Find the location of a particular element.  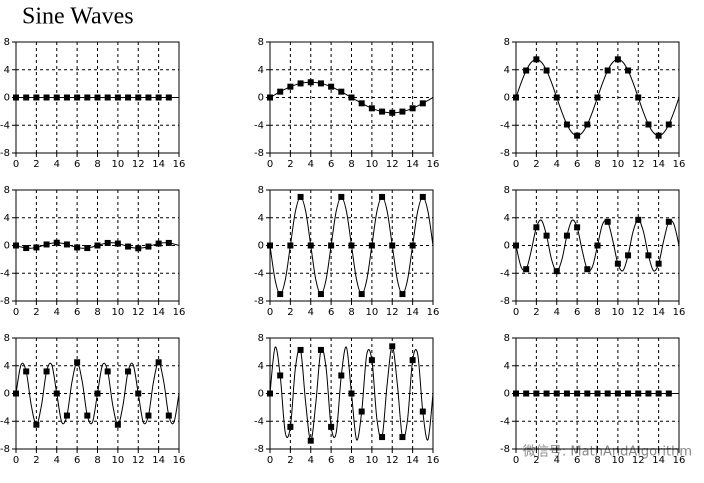

x-tick-label: 8 is located at coordinates (597, 312).